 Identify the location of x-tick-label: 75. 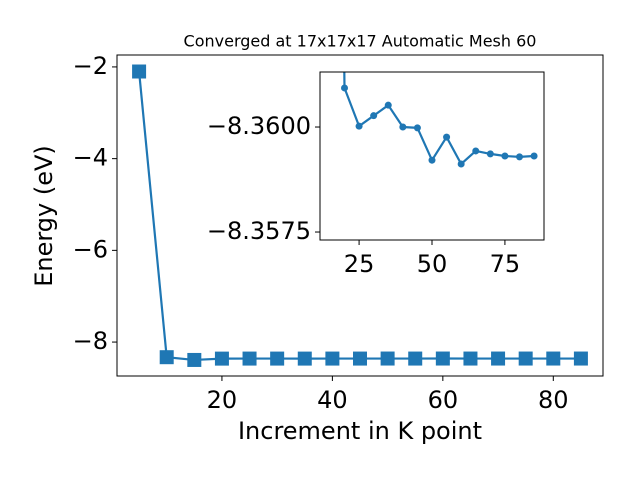
(505, 264).